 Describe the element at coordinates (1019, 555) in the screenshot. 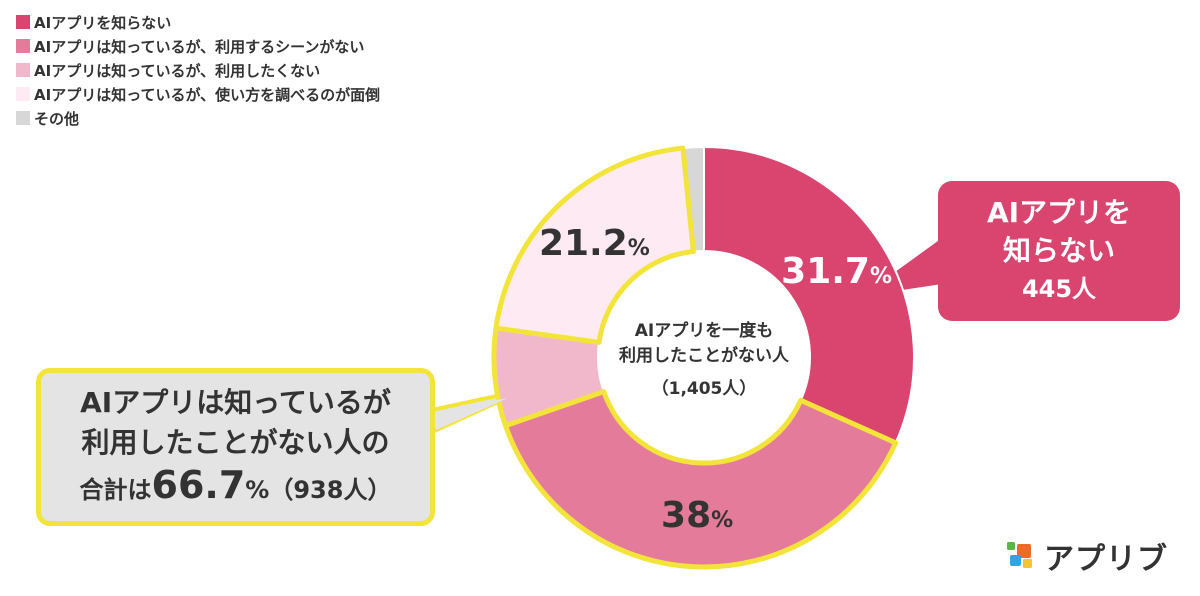

I see `appliv-logo-icon` at that location.